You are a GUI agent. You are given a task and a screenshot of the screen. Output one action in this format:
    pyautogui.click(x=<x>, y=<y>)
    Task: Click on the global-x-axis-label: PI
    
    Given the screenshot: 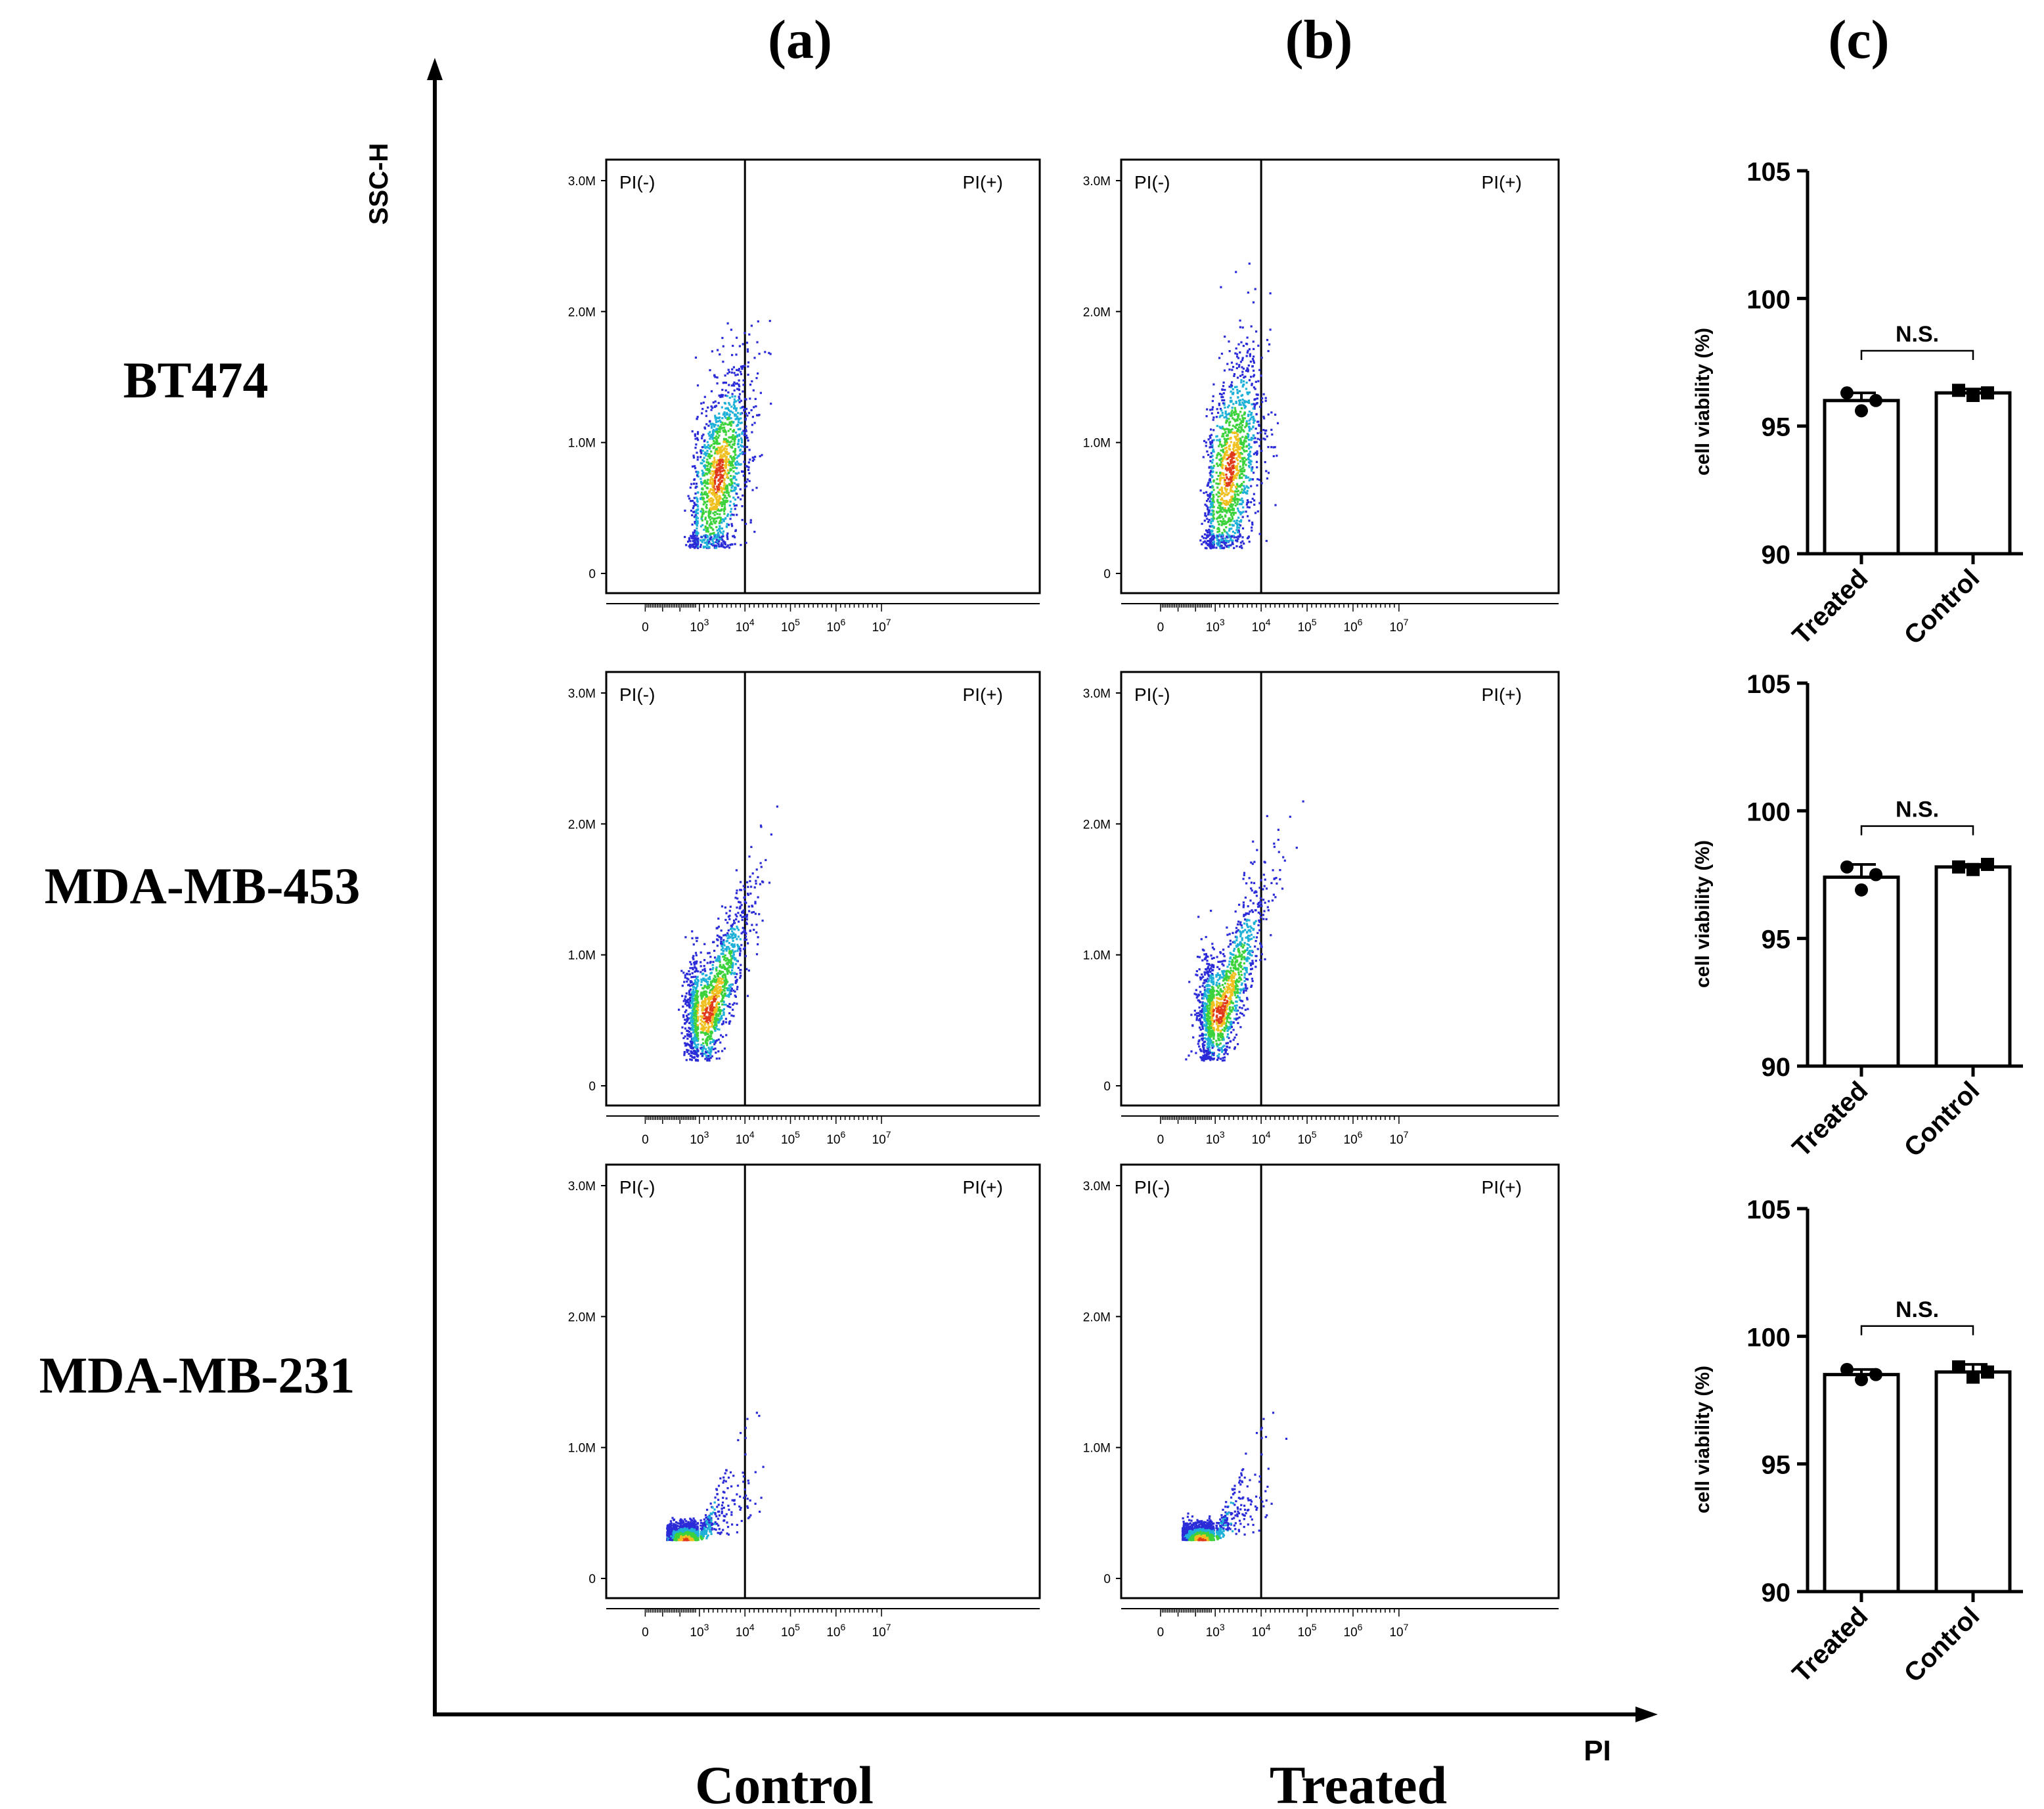 What is the action you would take?
    pyautogui.click(x=1598, y=1751)
    